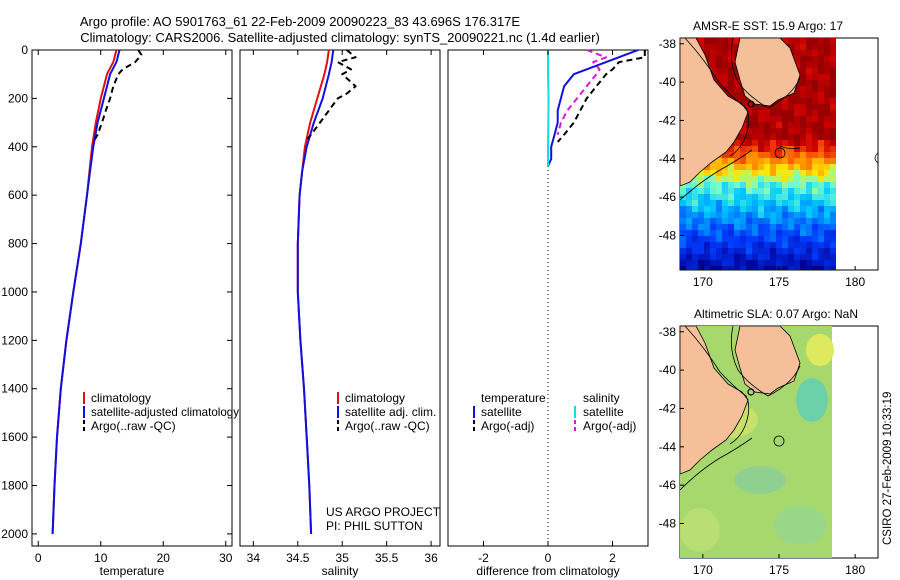  I want to click on y-tick-label: 600, so click(18, 195).